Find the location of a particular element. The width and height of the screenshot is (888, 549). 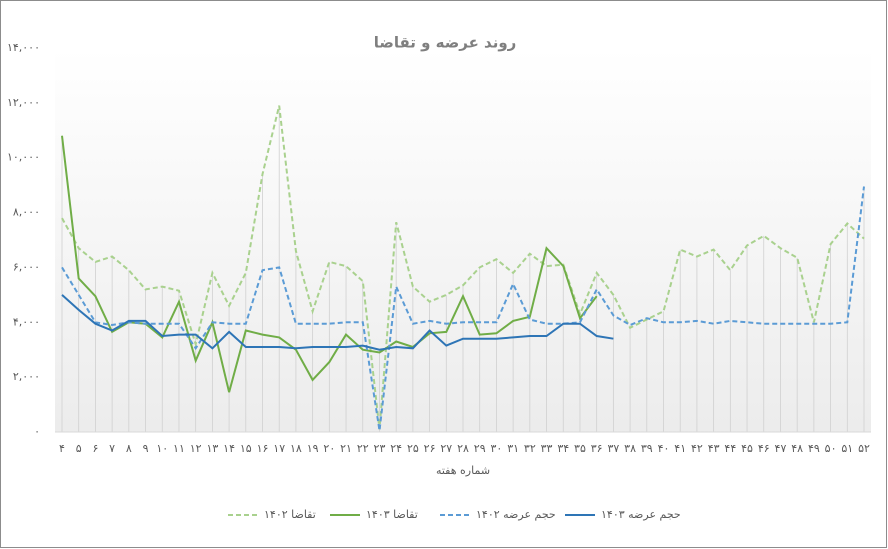

x-tick-label: ۴۲ is located at coordinates (697, 448).